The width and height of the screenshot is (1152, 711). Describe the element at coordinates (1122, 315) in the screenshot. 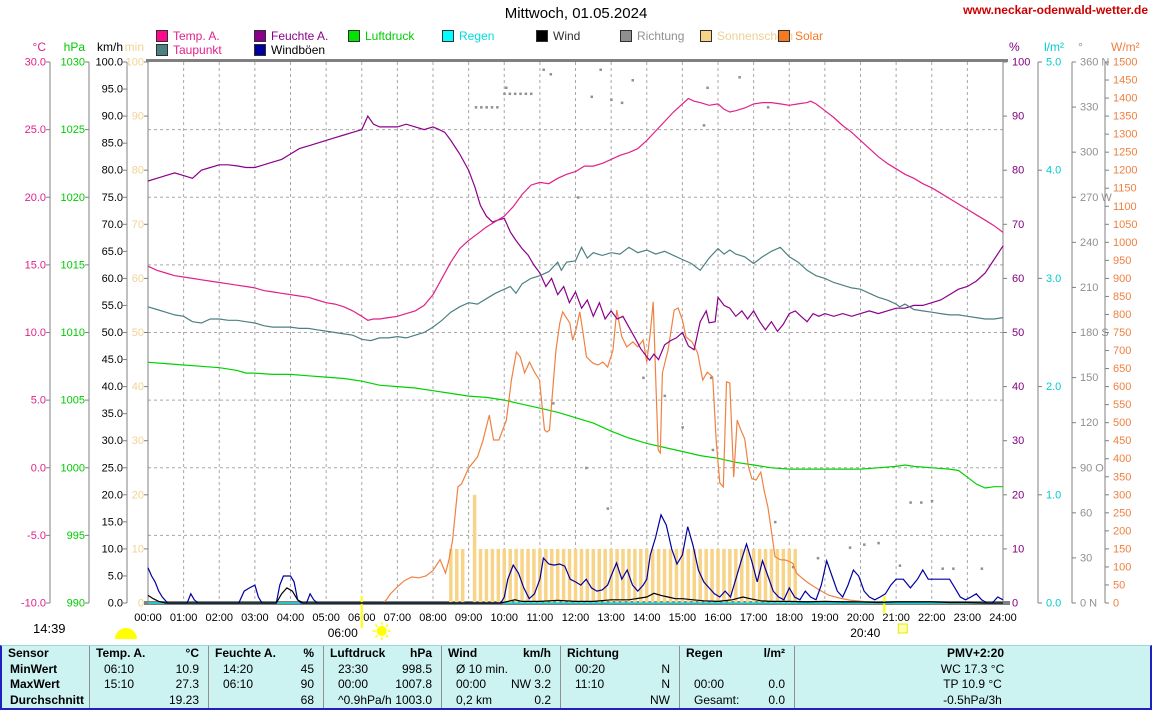

I see `axis-label-W/m²: 800` at that location.